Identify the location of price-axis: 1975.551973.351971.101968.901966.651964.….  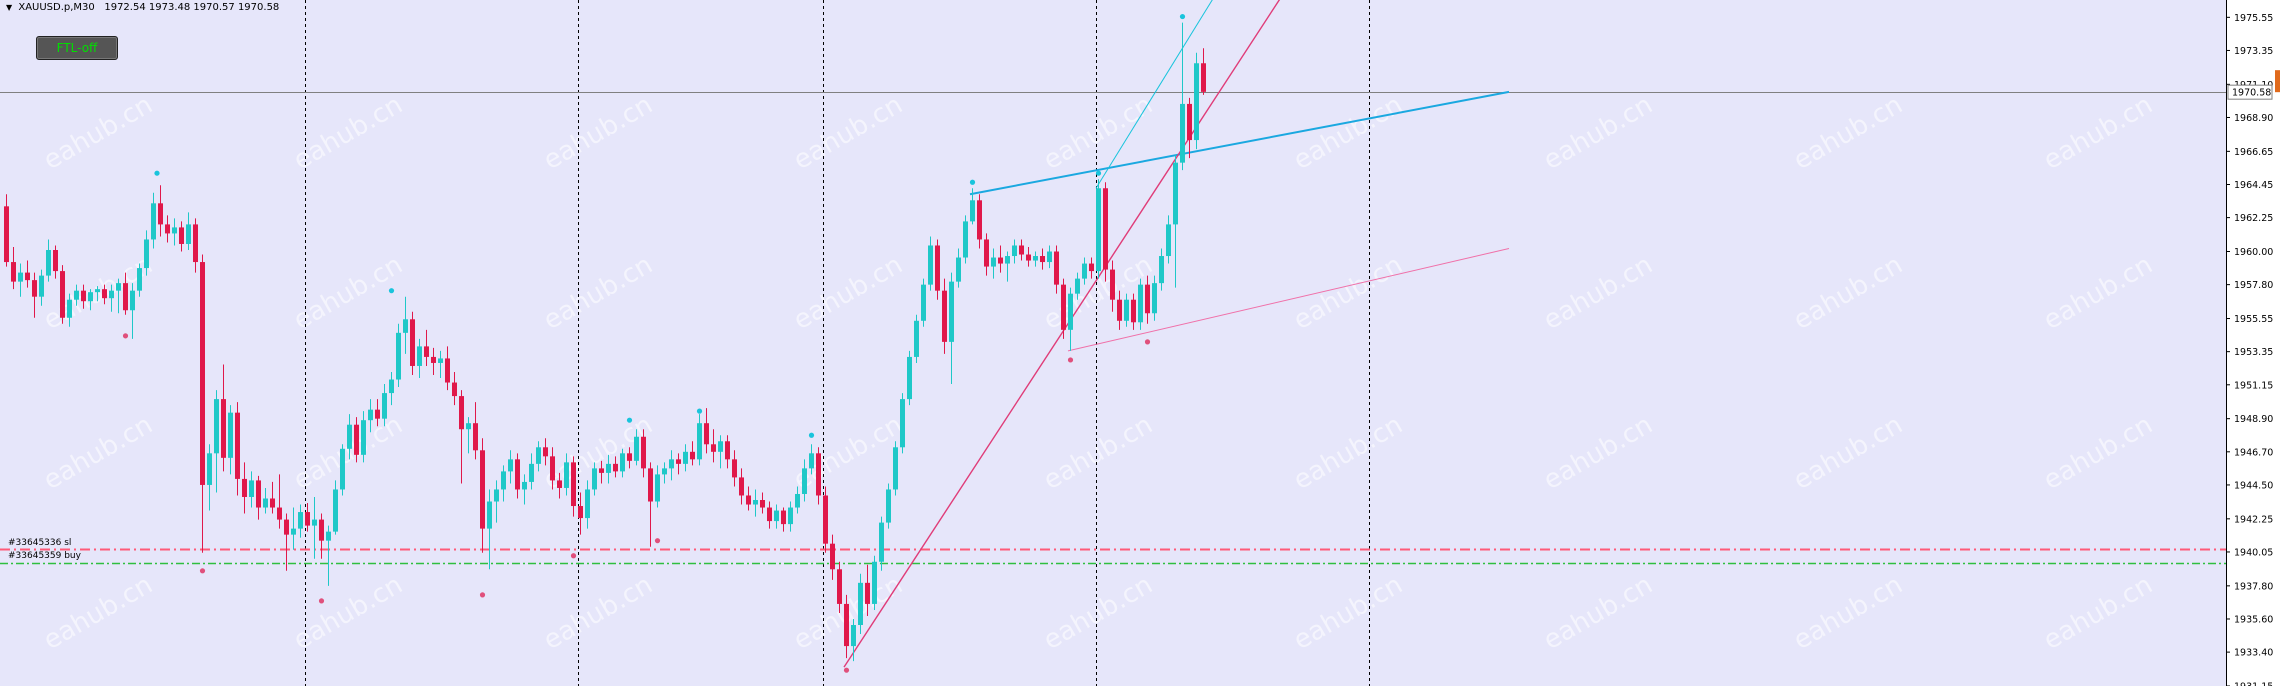
(2253, 343).